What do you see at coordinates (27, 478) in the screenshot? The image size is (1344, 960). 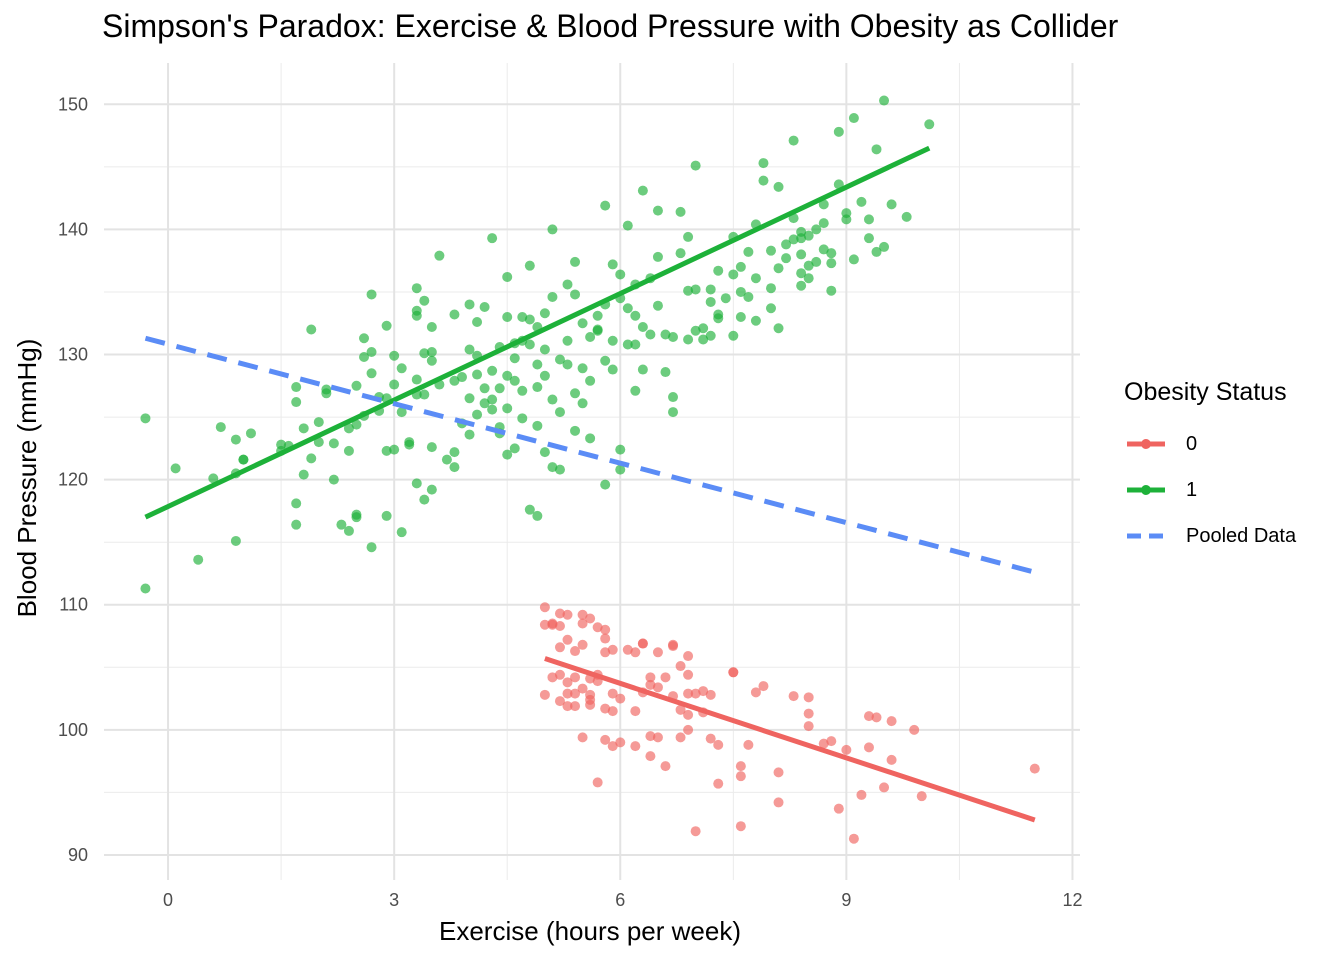 I see `y-axis-title: Blood Pressure (mmHg)` at bounding box center [27, 478].